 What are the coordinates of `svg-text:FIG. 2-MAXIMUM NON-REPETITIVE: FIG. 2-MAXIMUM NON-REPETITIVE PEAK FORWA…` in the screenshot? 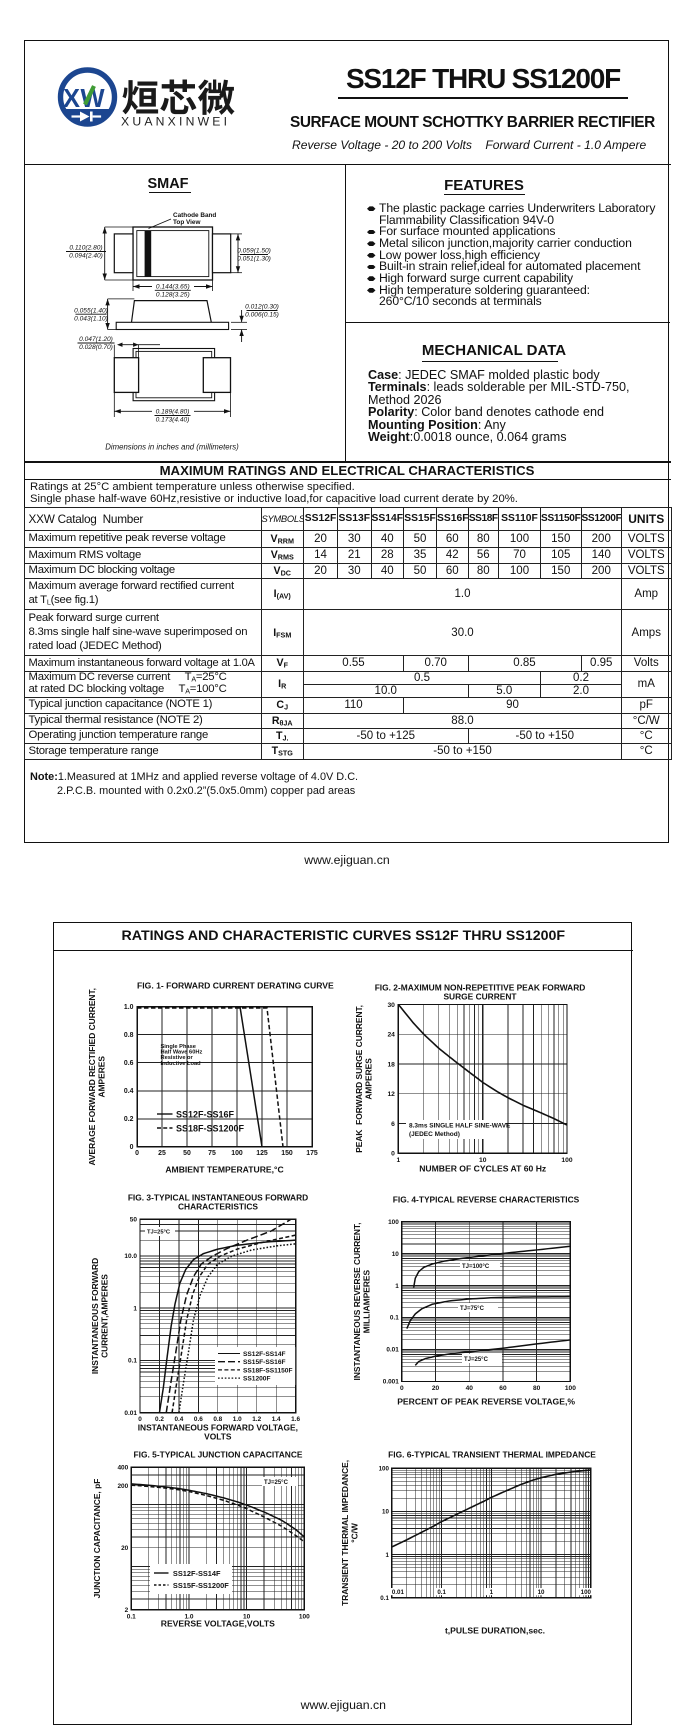 It's located at (480, 988).